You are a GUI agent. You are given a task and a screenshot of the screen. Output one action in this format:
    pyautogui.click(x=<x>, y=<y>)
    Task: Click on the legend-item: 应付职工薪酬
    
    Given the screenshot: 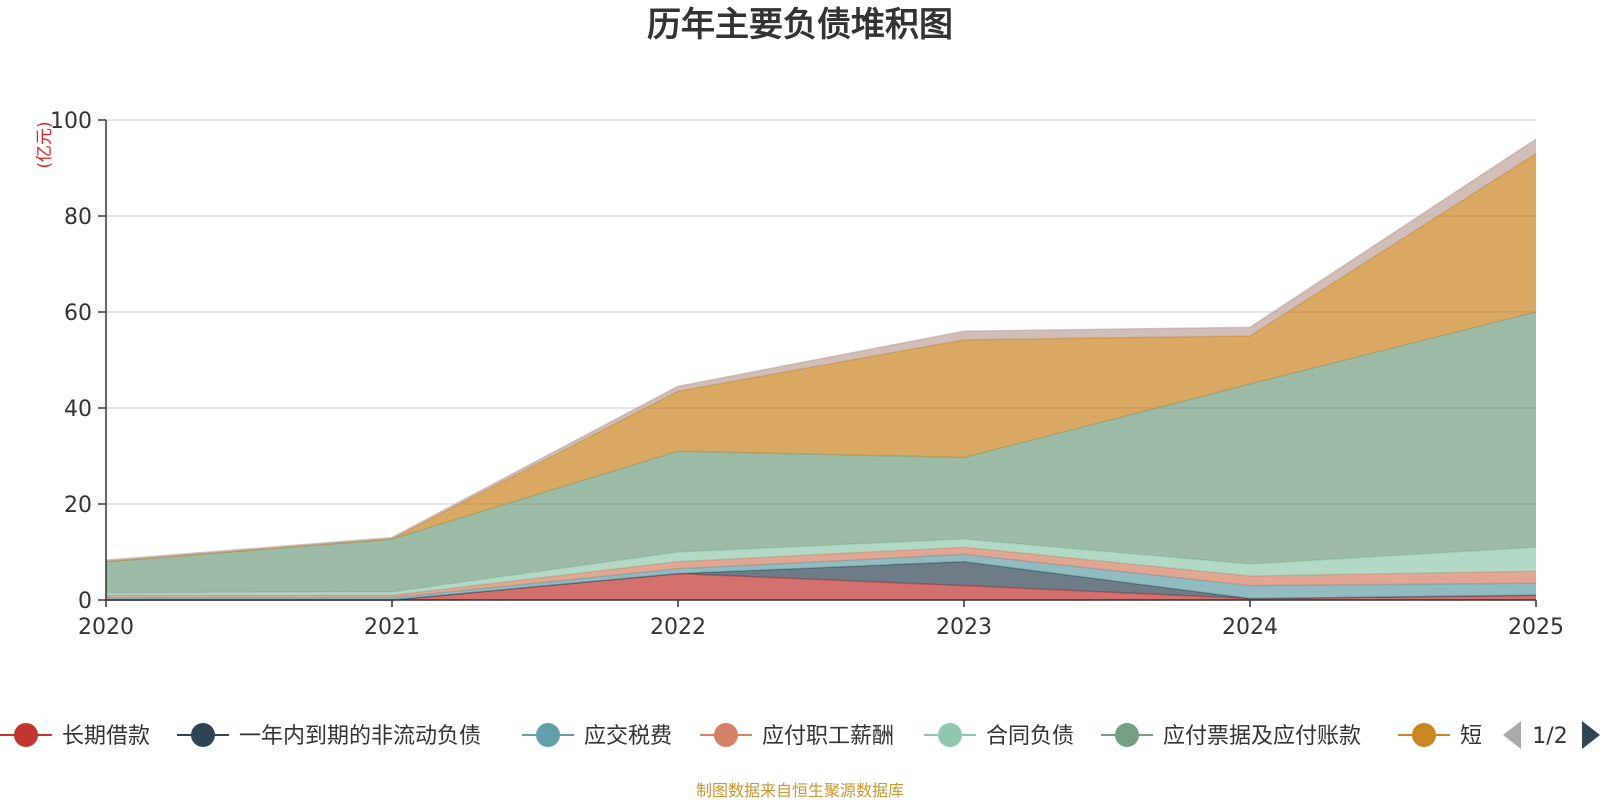 What is the action you would take?
    pyautogui.click(x=797, y=736)
    